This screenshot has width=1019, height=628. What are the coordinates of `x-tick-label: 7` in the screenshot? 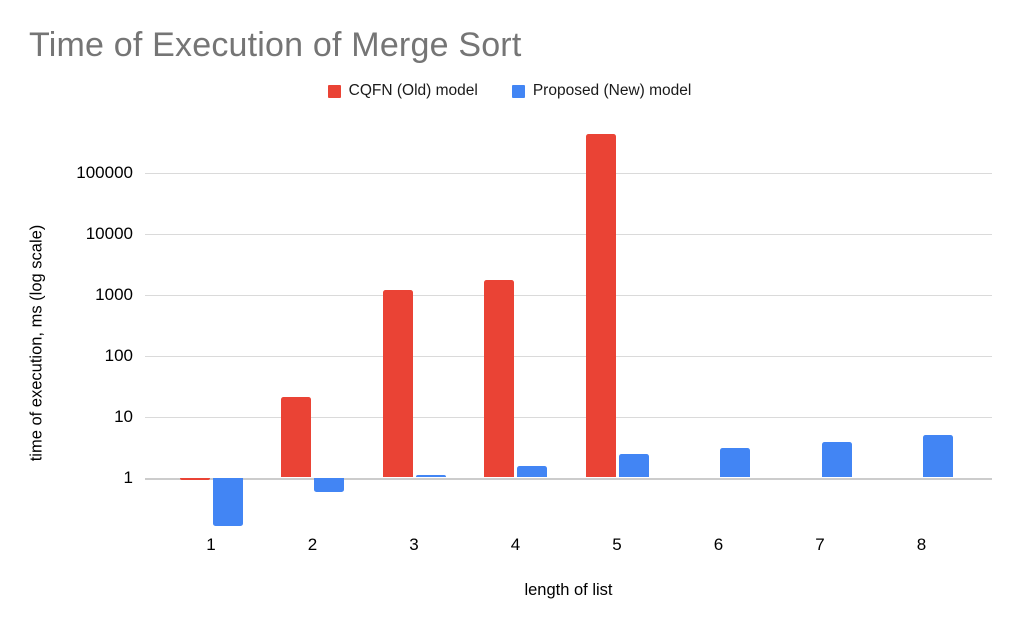 It's located at (820, 544).